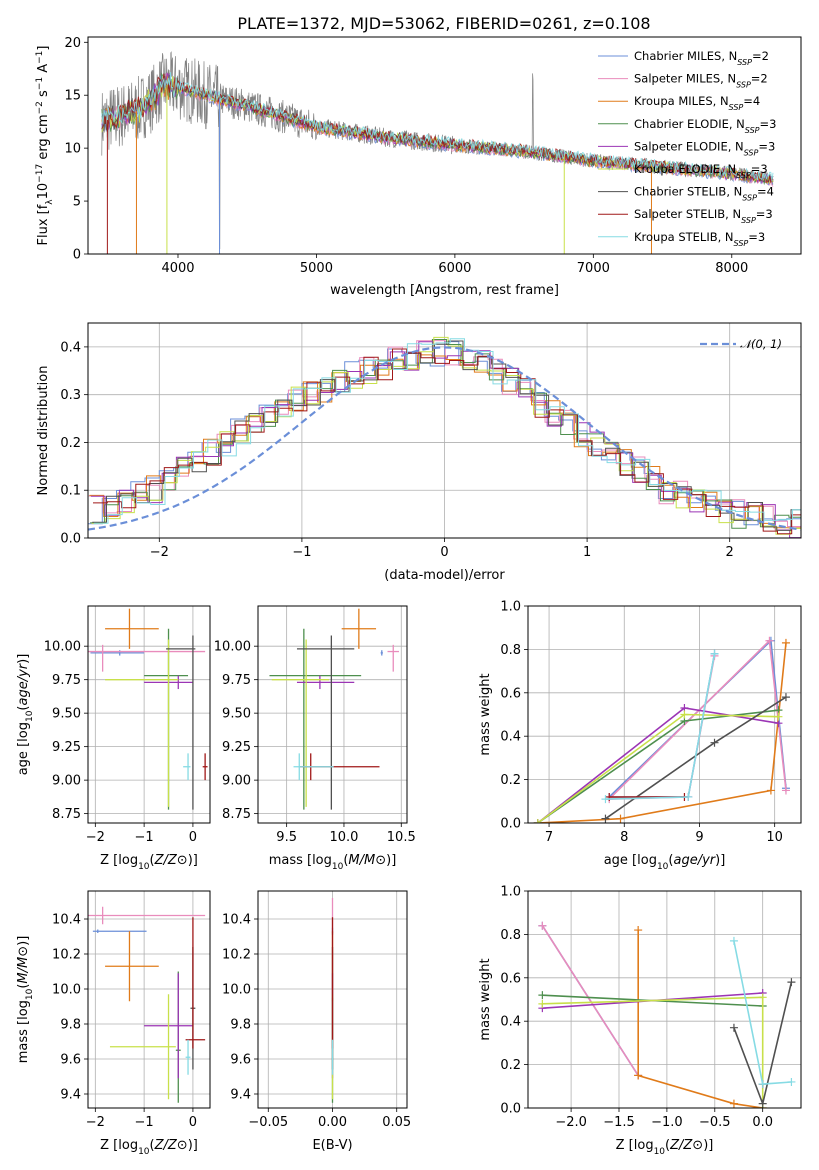 This screenshot has height=1170, width=819. Describe the element at coordinates (510, 650) in the screenshot. I see `y-tick-label: 0.8` at that location.